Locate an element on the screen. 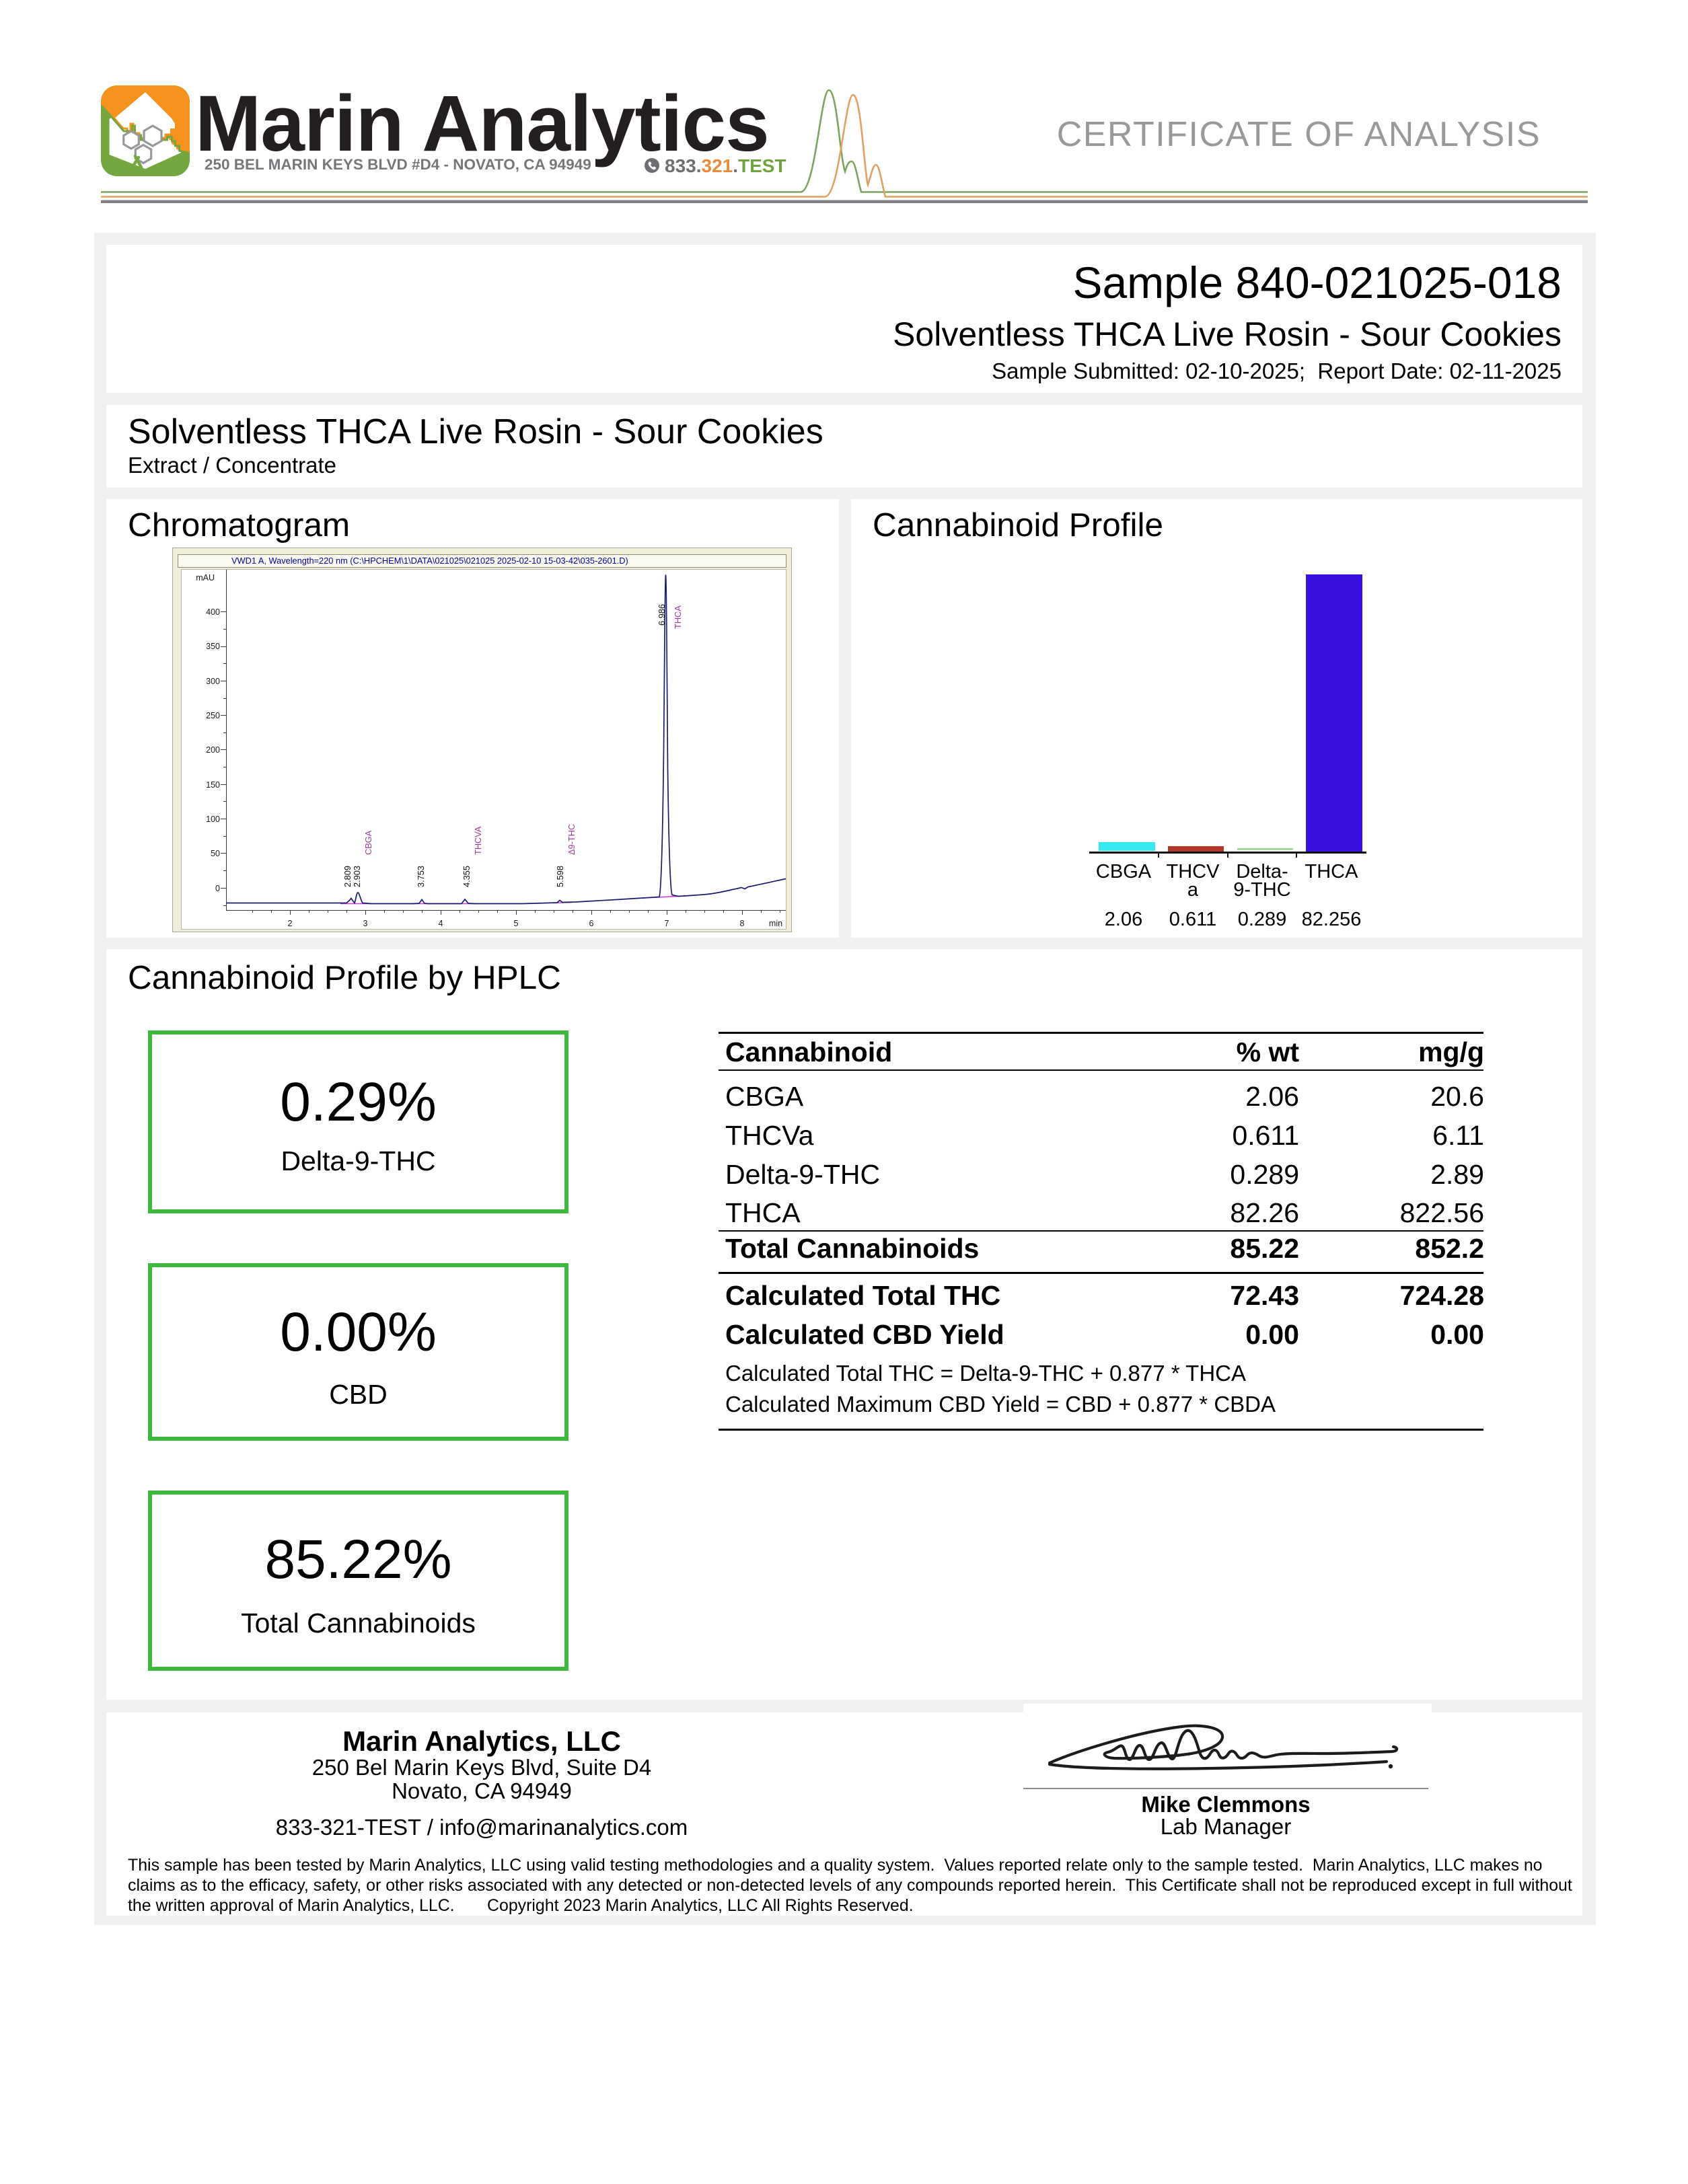  svg-text: 0 is located at coordinates (217, 888).